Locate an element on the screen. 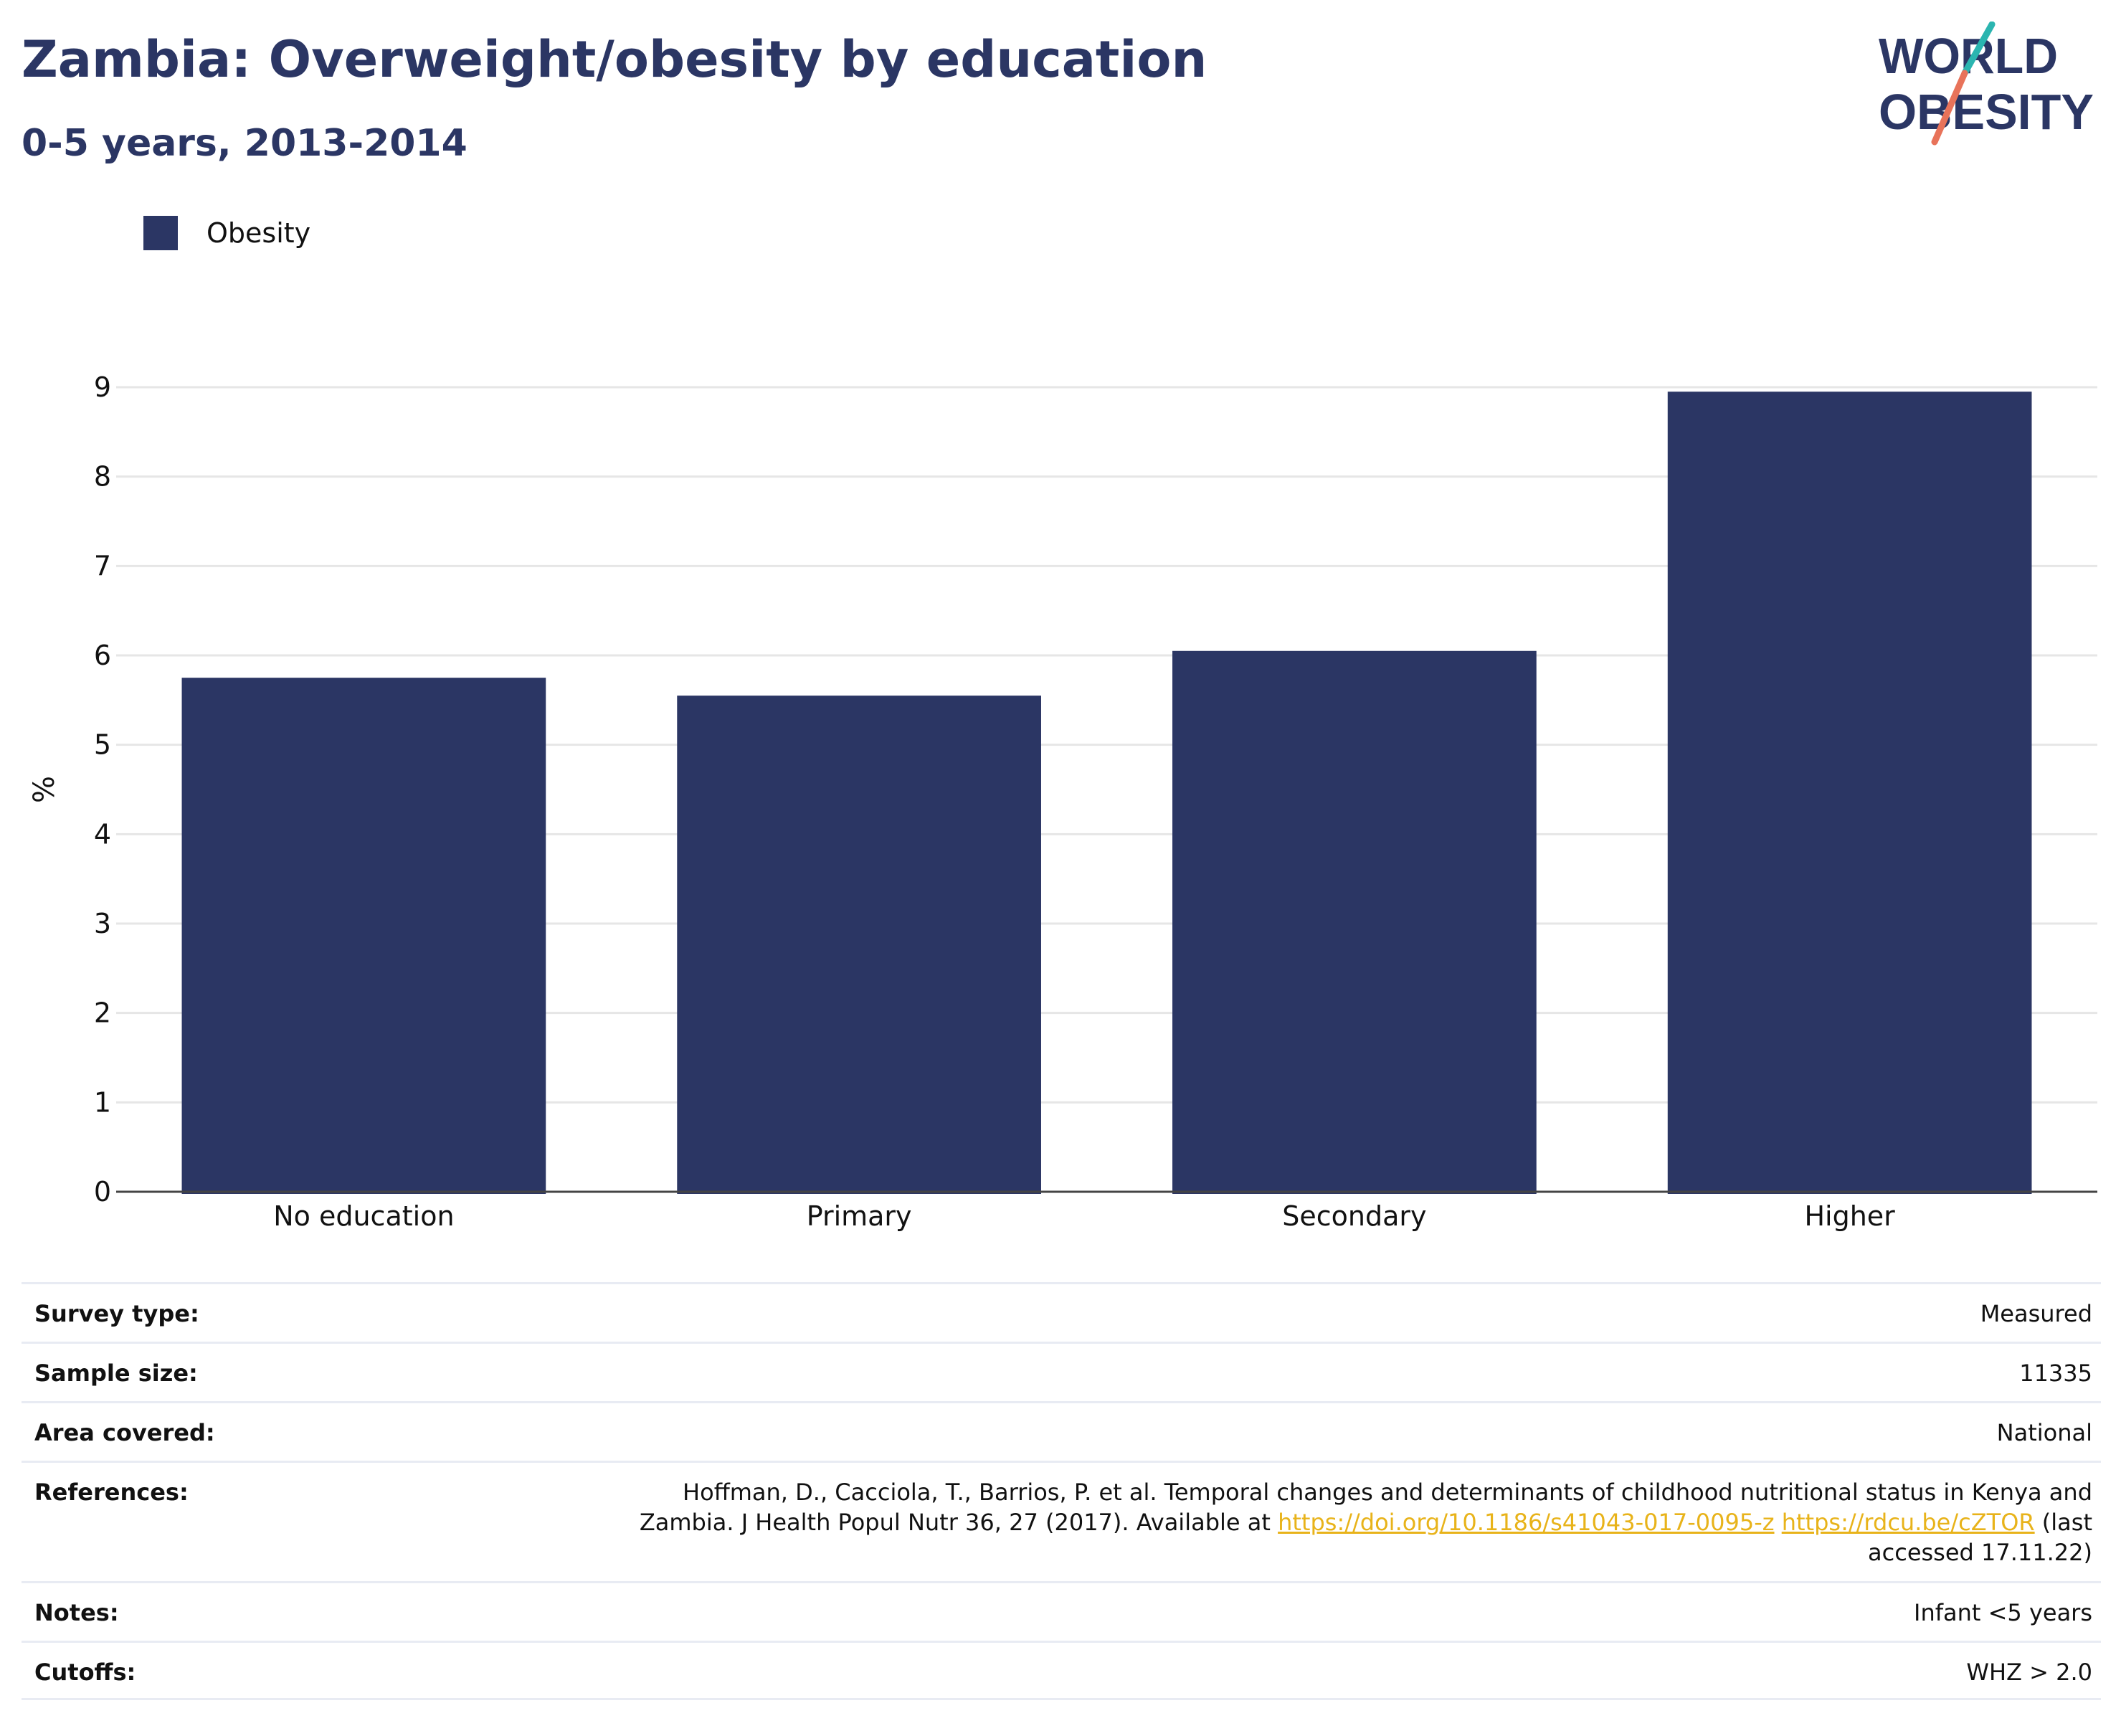 This screenshot has width=2121, height=1736. x-tick-label: Secondary is located at coordinates (1354, 1216).